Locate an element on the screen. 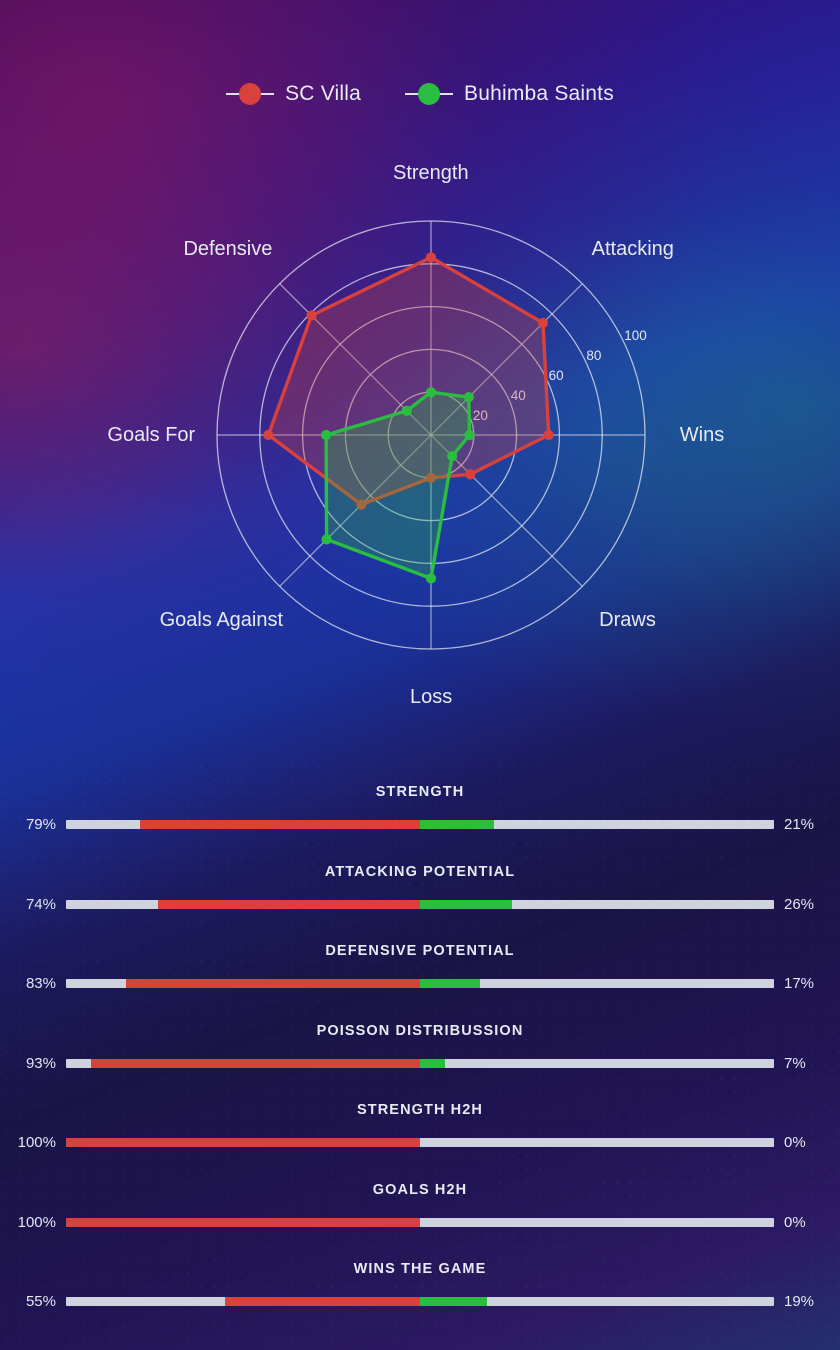 The height and width of the screenshot is (1350, 840). radar-axis-label-loss: Loss is located at coordinates (431, 696).